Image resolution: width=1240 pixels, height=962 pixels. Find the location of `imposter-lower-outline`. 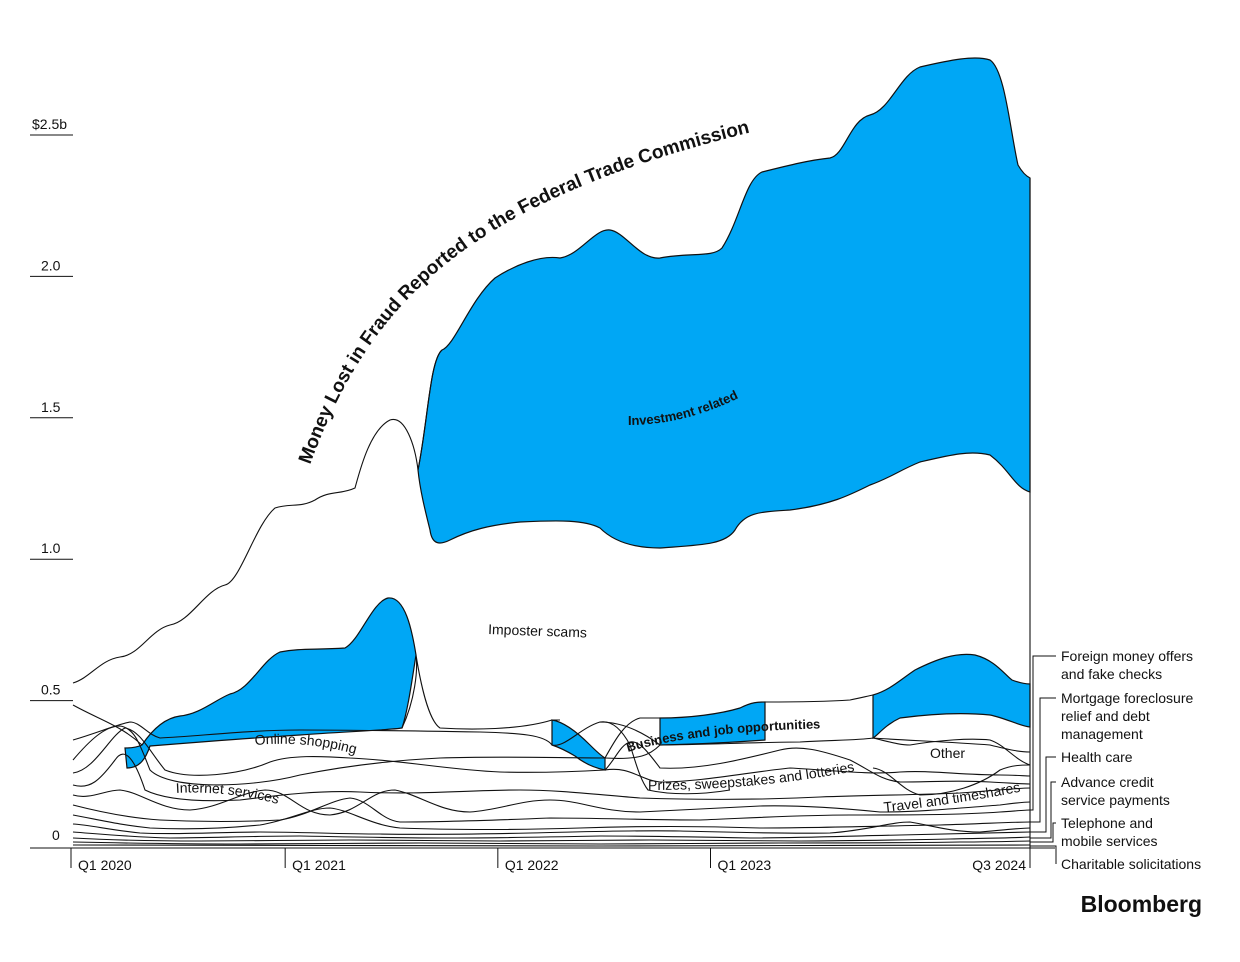

imposter-lower-outline is located at coordinates (477, 692).